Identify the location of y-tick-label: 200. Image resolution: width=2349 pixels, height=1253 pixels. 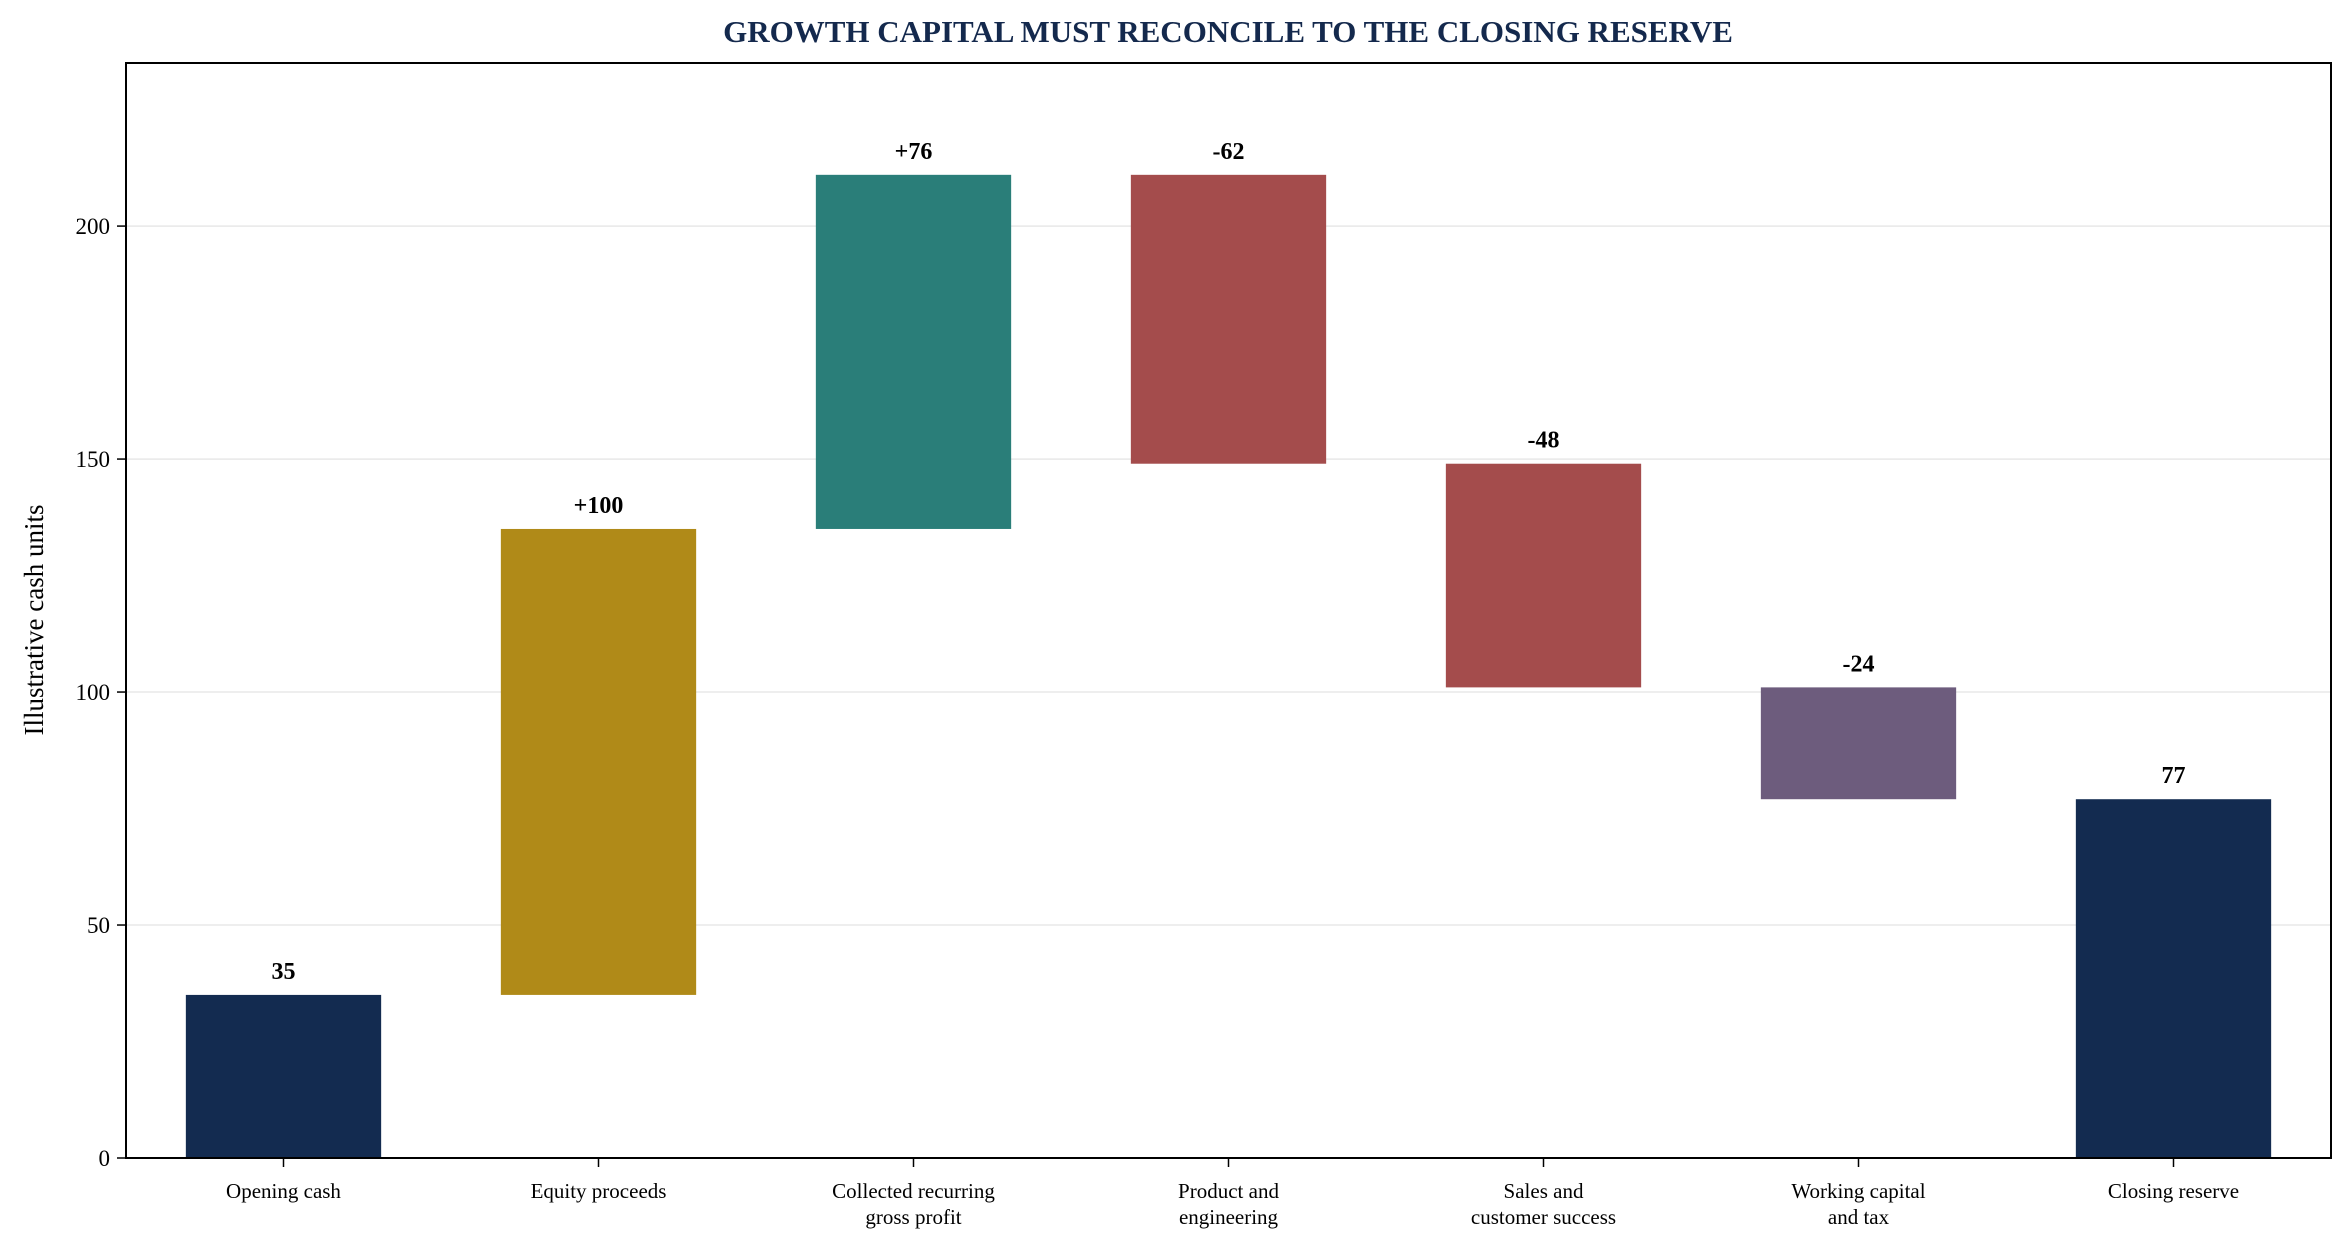
(93, 226).